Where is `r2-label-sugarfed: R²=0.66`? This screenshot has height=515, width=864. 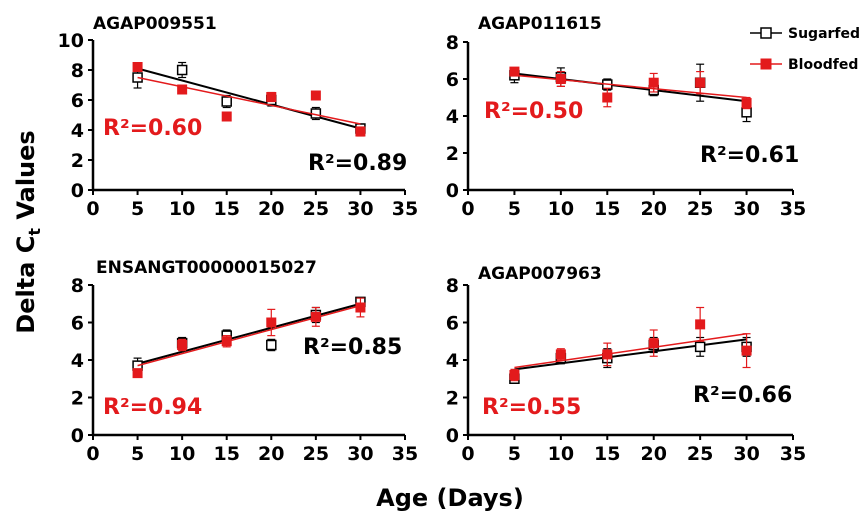 r2-label-sugarfed: R²=0.66 is located at coordinates (742, 395).